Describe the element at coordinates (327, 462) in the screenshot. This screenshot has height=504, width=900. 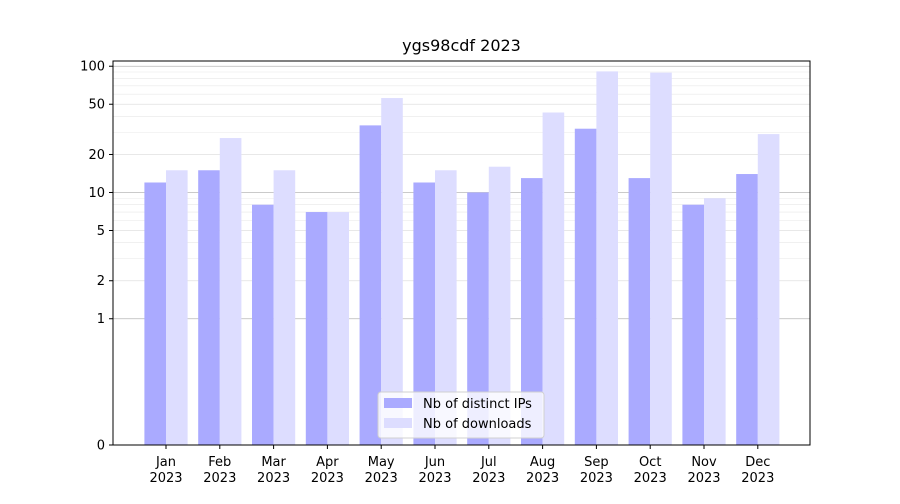
I see `x-tick-label-month: Apr` at that location.